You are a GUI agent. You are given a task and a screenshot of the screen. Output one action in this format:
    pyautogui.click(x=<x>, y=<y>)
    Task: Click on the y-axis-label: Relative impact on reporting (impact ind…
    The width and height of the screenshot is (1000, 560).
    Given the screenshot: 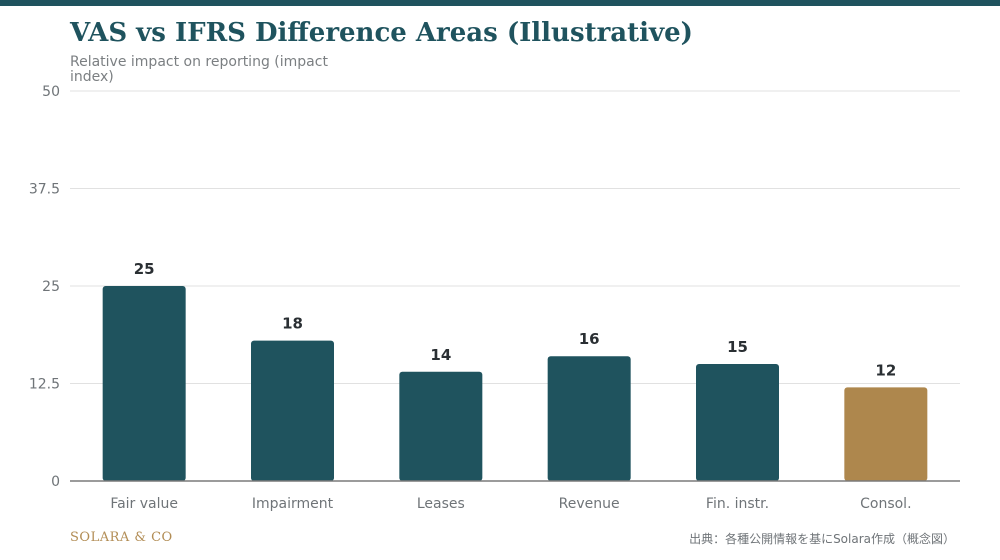 What is the action you would take?
    pyautogui.click(x=199, y=69)
    